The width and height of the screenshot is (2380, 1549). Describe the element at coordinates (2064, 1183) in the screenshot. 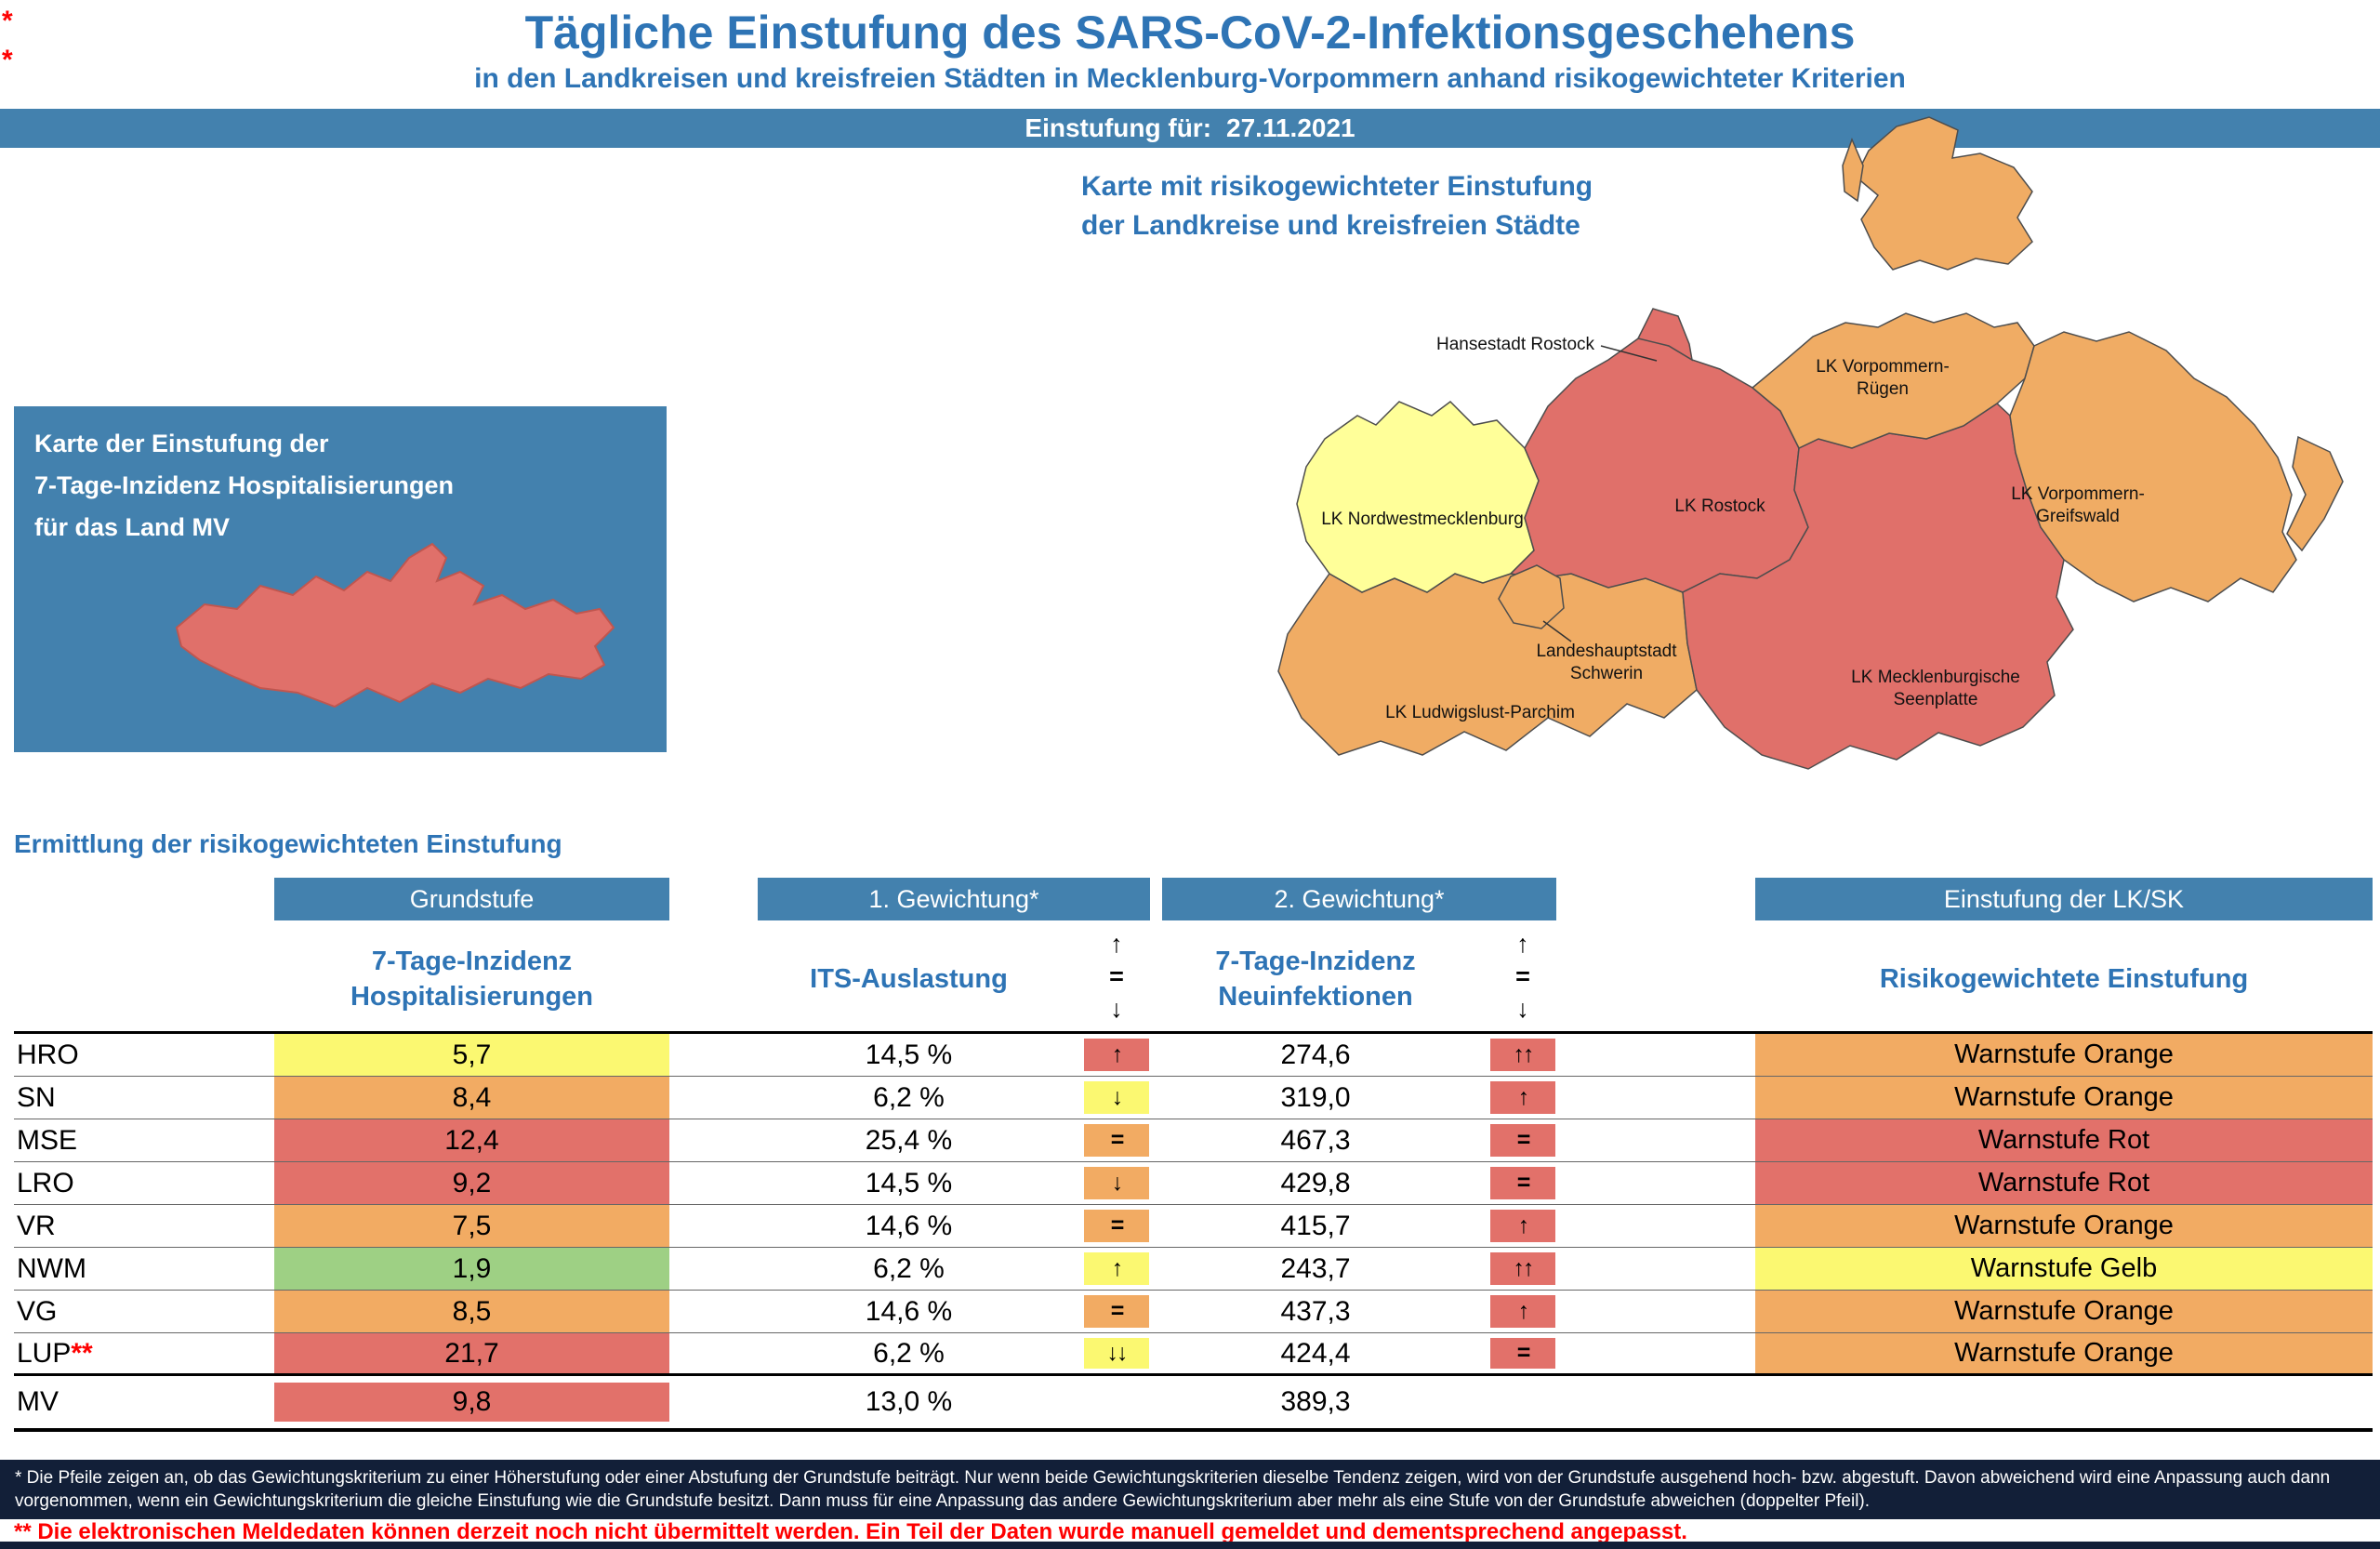

I see `risk-rating-cell: Warnstufe Rot` at that location.